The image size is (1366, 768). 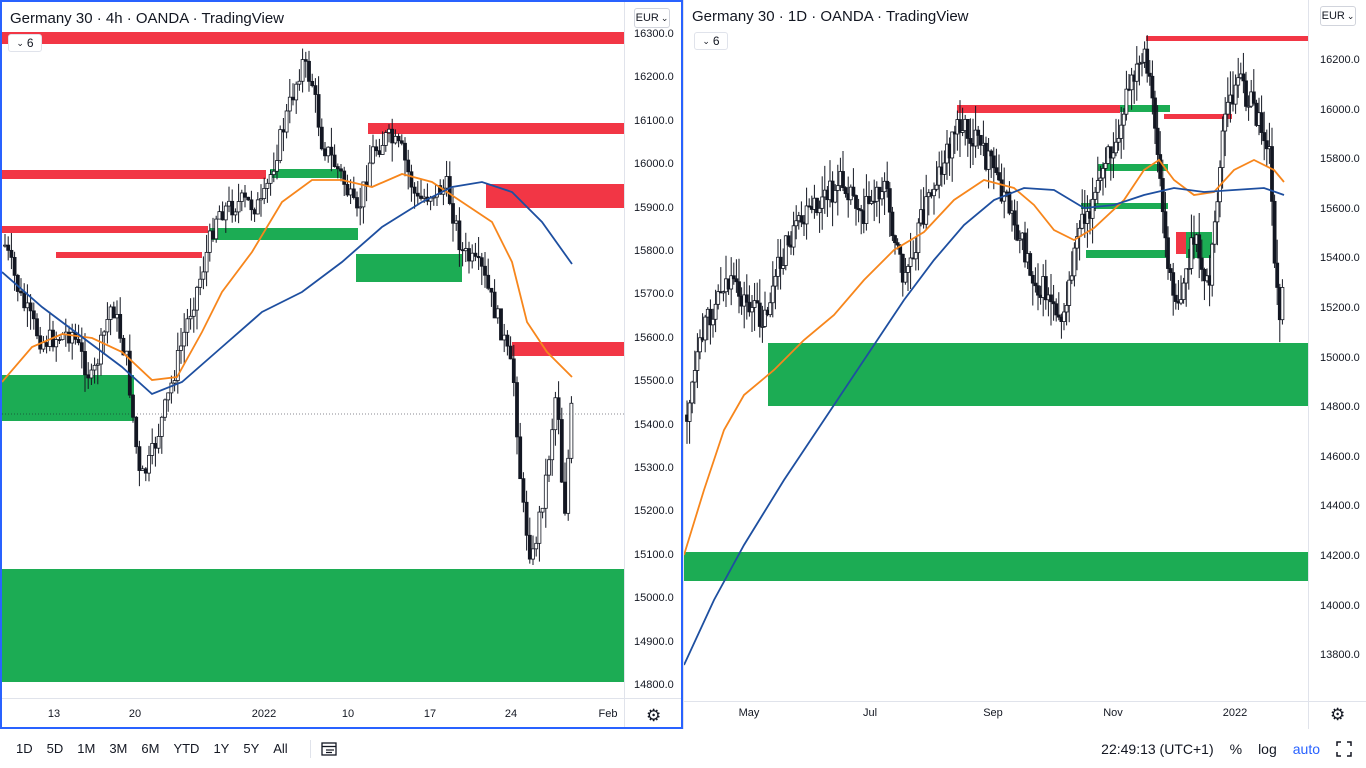 I want to click on timeframe-1d: 1D, so click(x=24, y=748).